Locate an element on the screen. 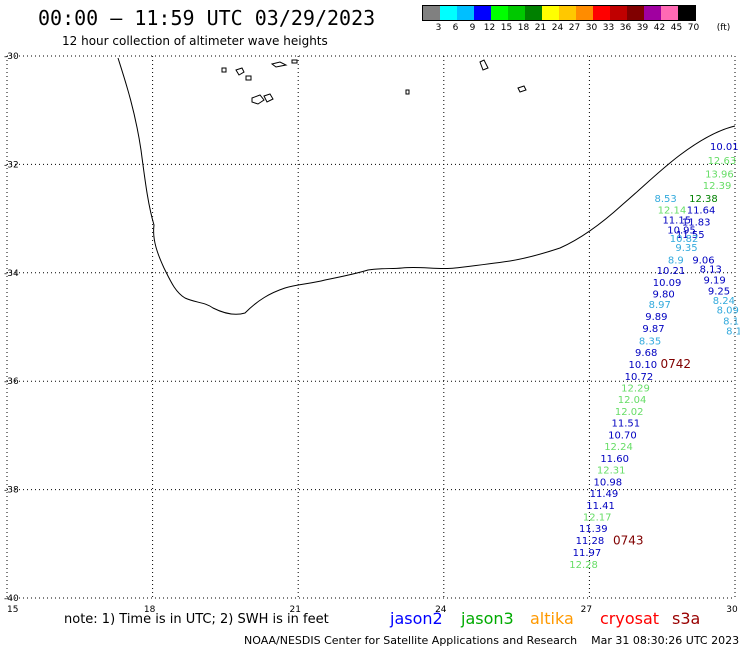 This screenshot has height=650, width=740. satellite-jason3: jason3 is located at coordinates (487, 618).